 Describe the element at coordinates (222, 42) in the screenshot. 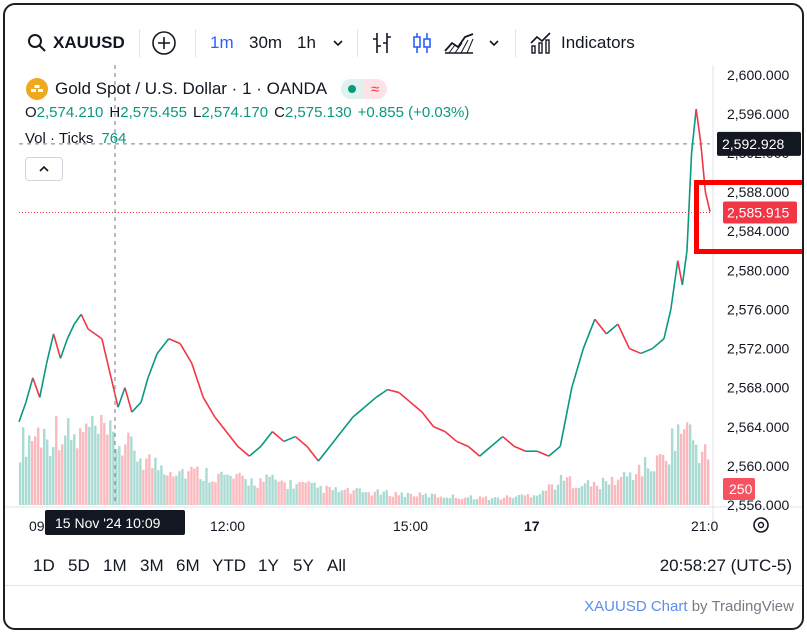

I see `interval-1m: 1m` at that location.